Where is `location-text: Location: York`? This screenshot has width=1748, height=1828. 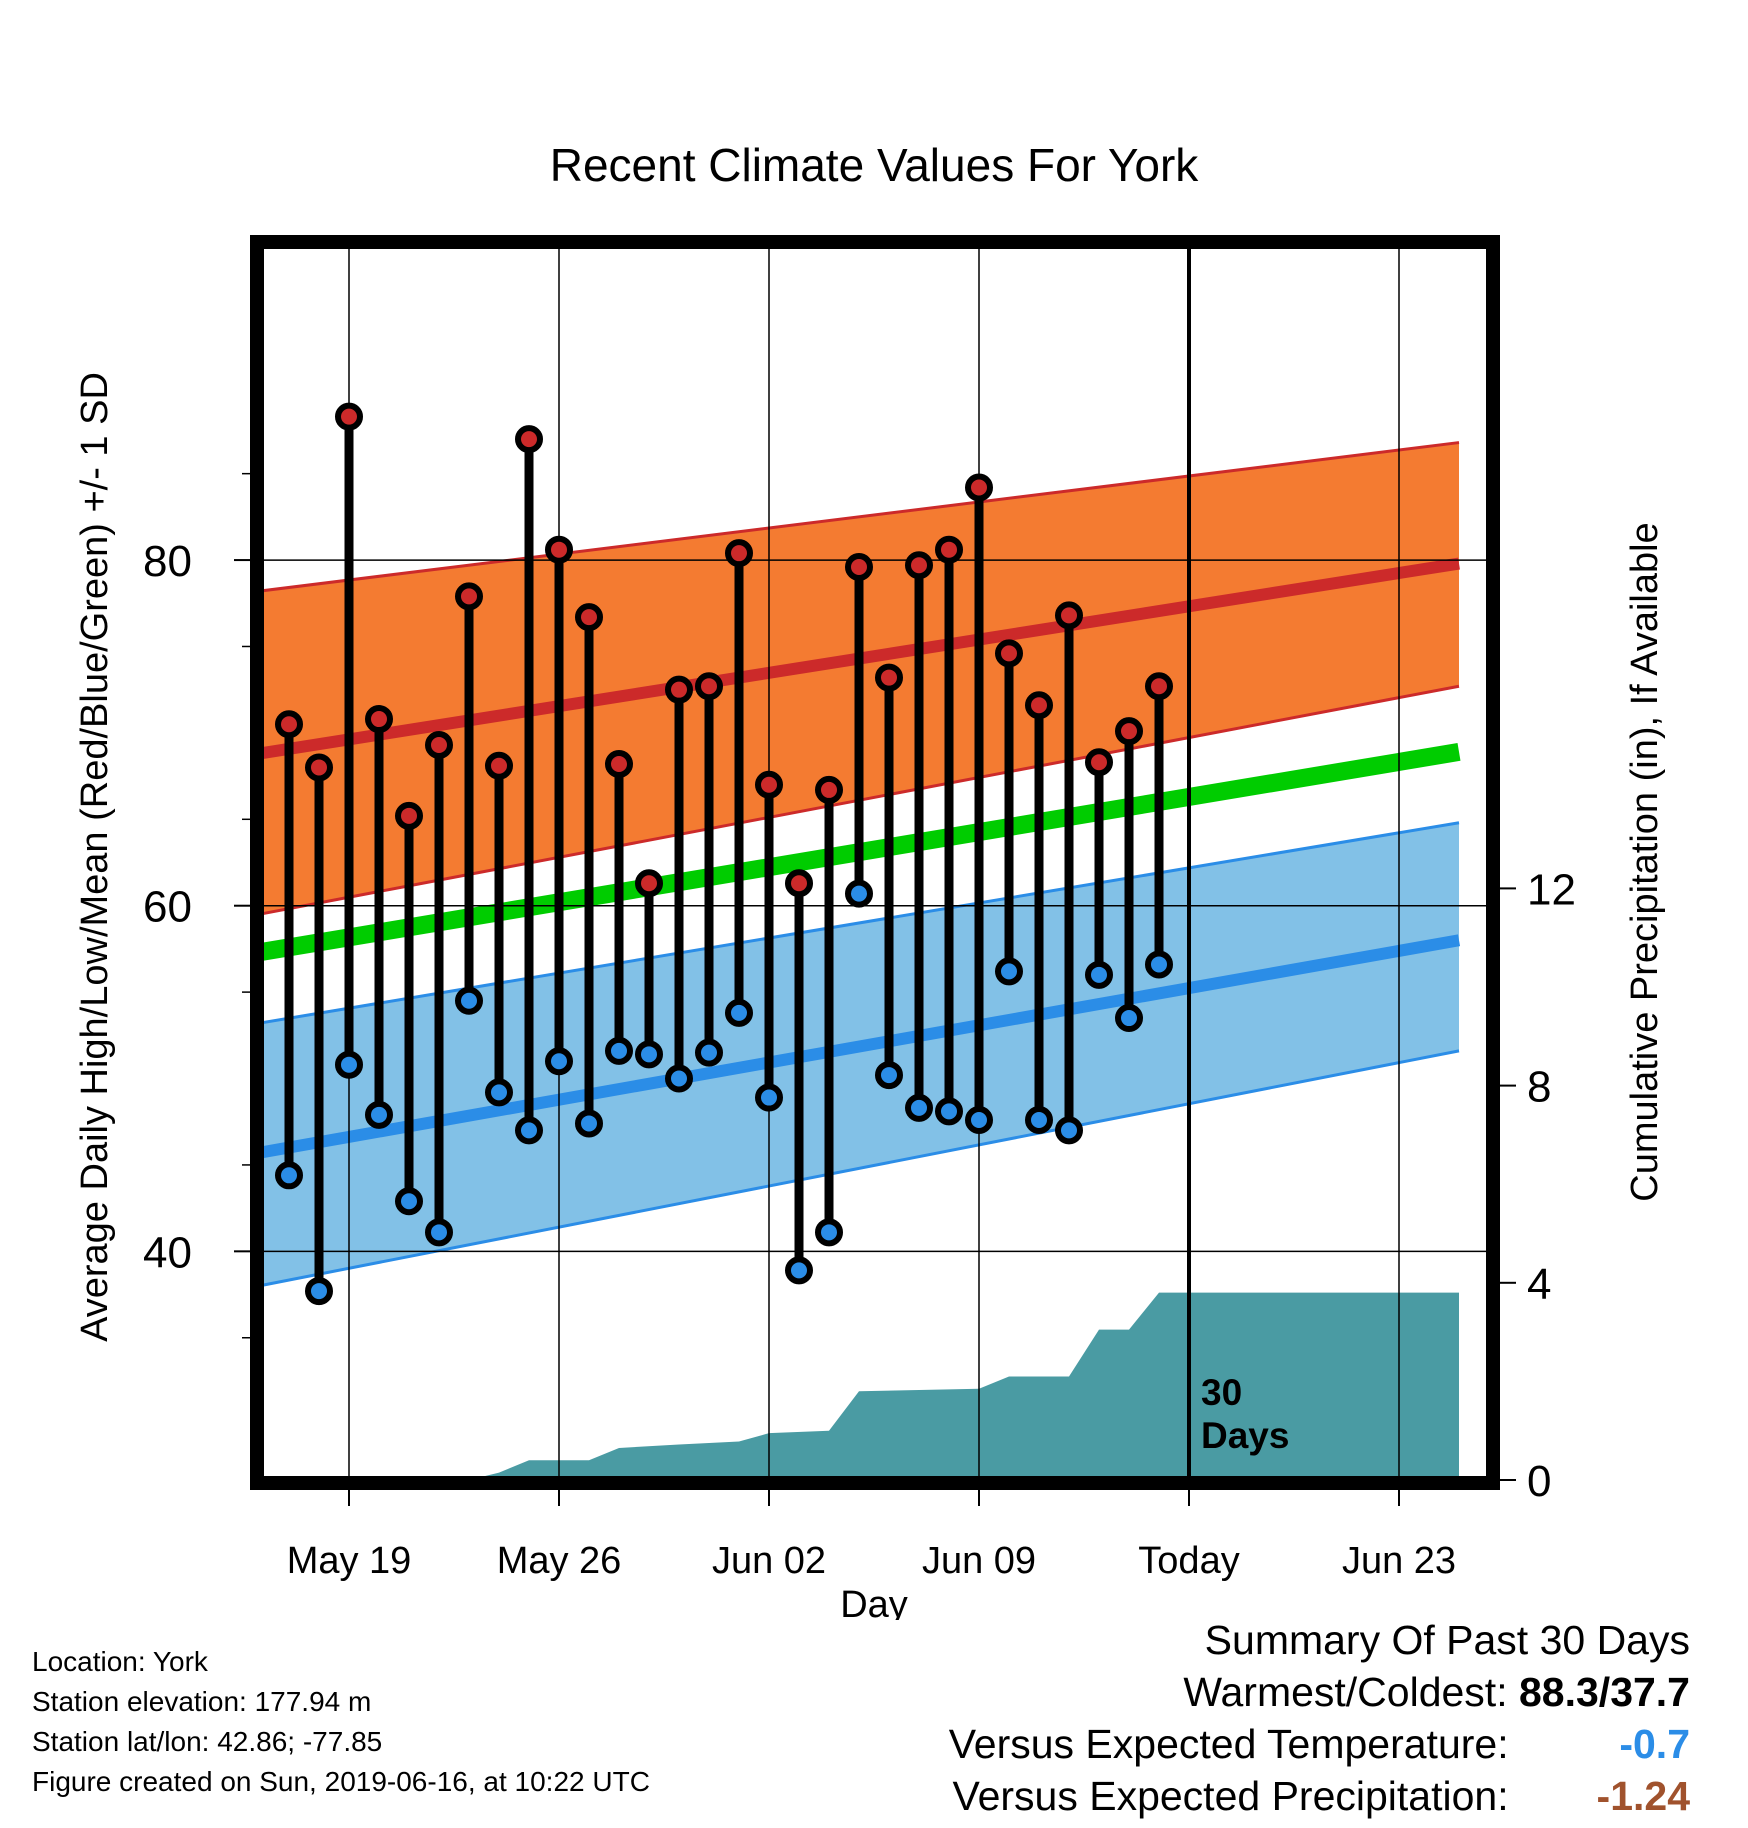
location-text: Location: York is located at coordinates (120, 1661).